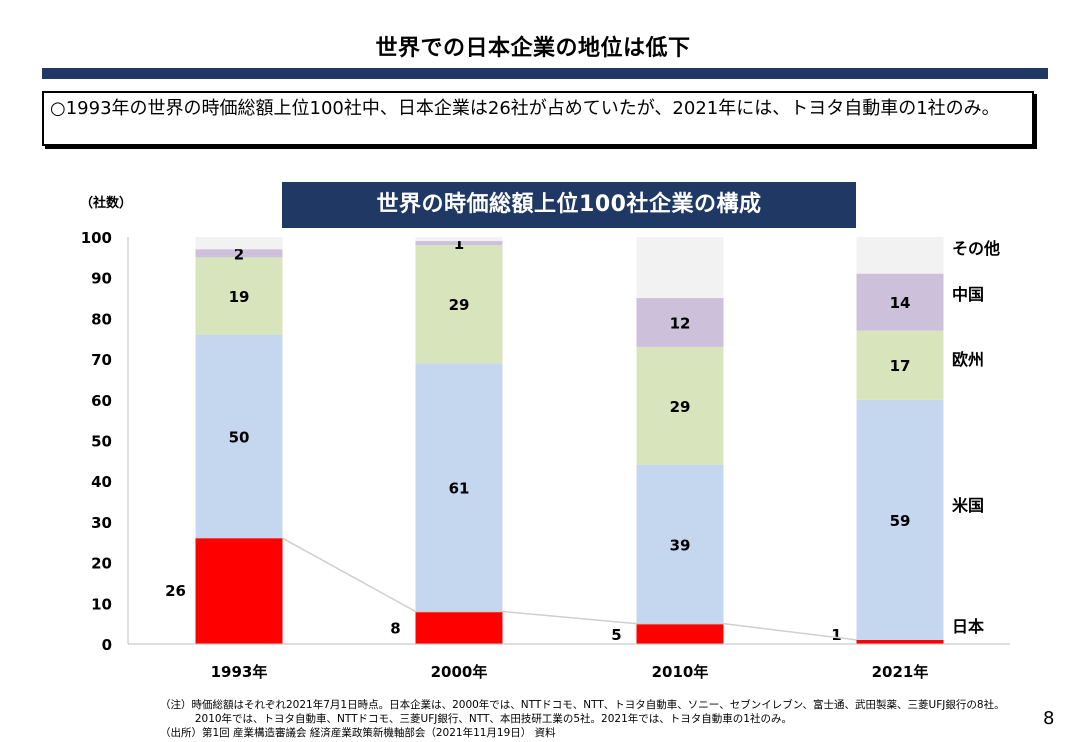 This screenshot has width=1066, height=742. What do you see at coordinates (900, 672) in the screenshot?
I see `x-tick-label: 2021年` at bounding box center [900, 672].